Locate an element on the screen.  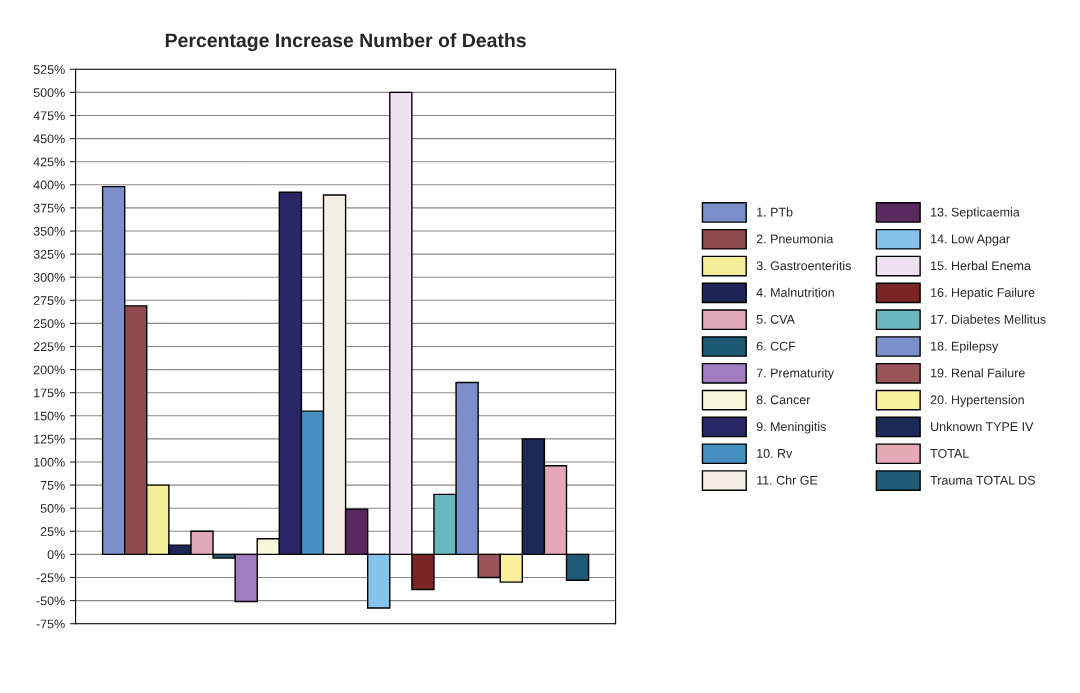
y-tick-label: 150% is located at coordinates (49, 416).